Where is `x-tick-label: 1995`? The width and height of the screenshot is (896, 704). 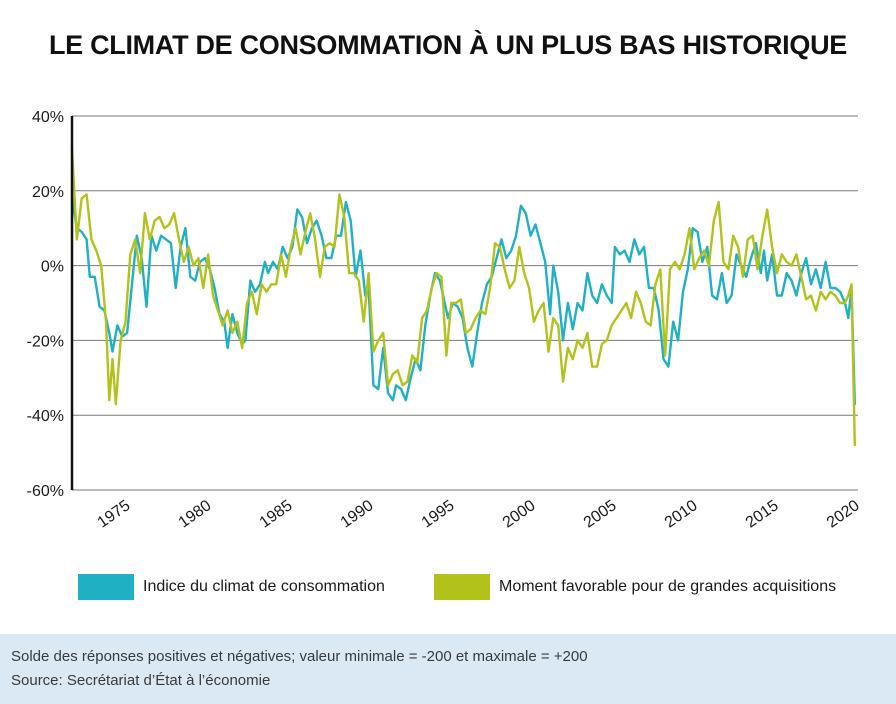
x-tick-label: 1995 is located at coordinates (438, 514).